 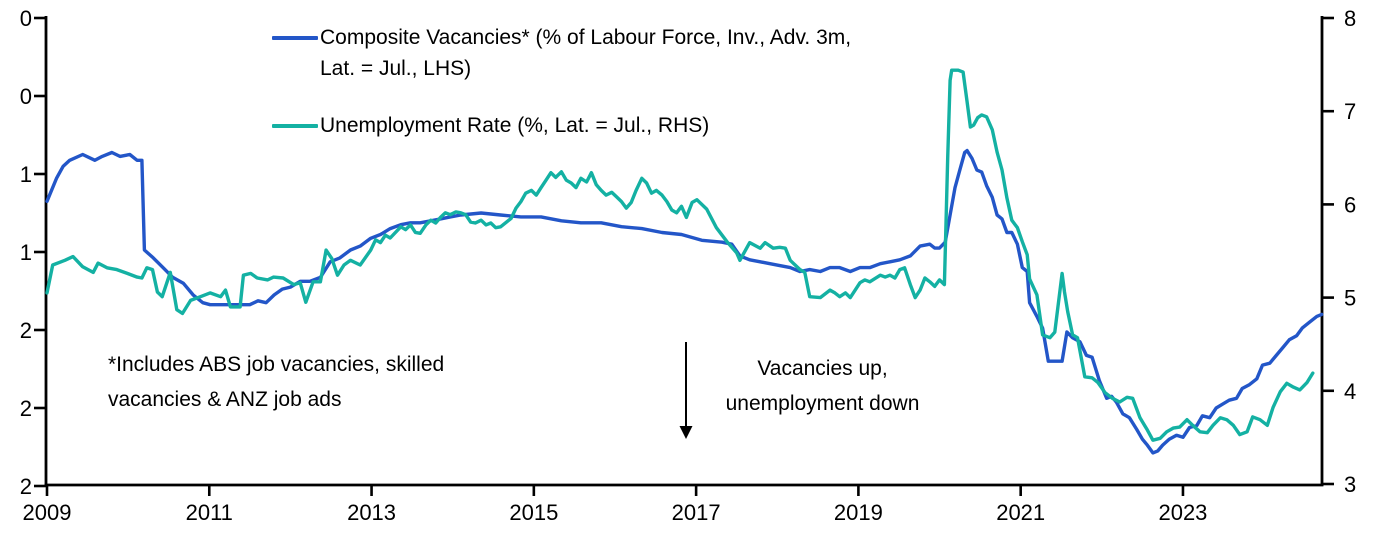 I want to click on right-tick-label: 5, so click(x=1350, y=298).